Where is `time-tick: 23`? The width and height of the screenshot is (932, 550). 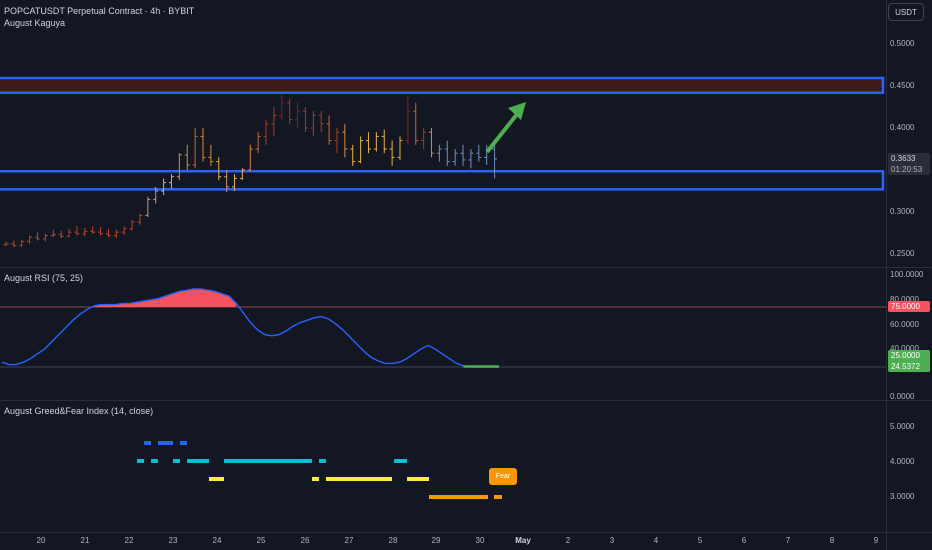
time-tick: 23 is located at coordinates (173, 540).